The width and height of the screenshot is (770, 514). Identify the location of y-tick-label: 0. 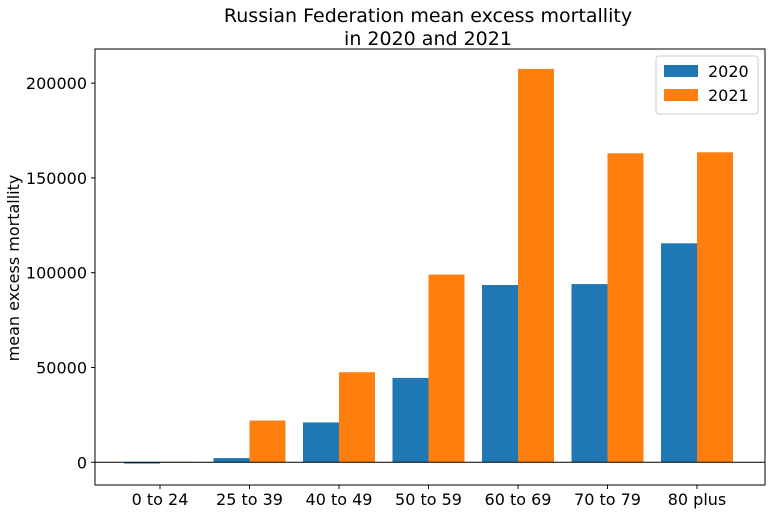
(82, 462).